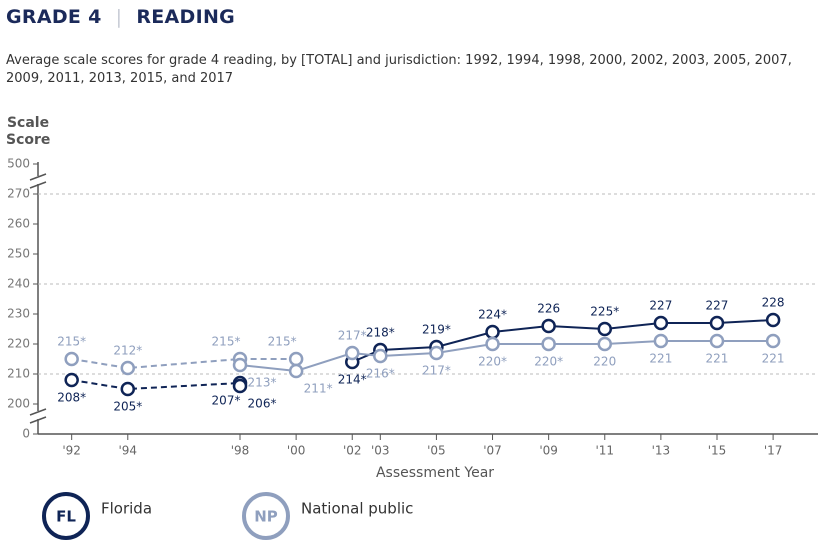 This screenshot has height=545, width=819. Describe the element at coordinates (717, 451) in the screenshot. I see `x-tick-label: '15` at that location.